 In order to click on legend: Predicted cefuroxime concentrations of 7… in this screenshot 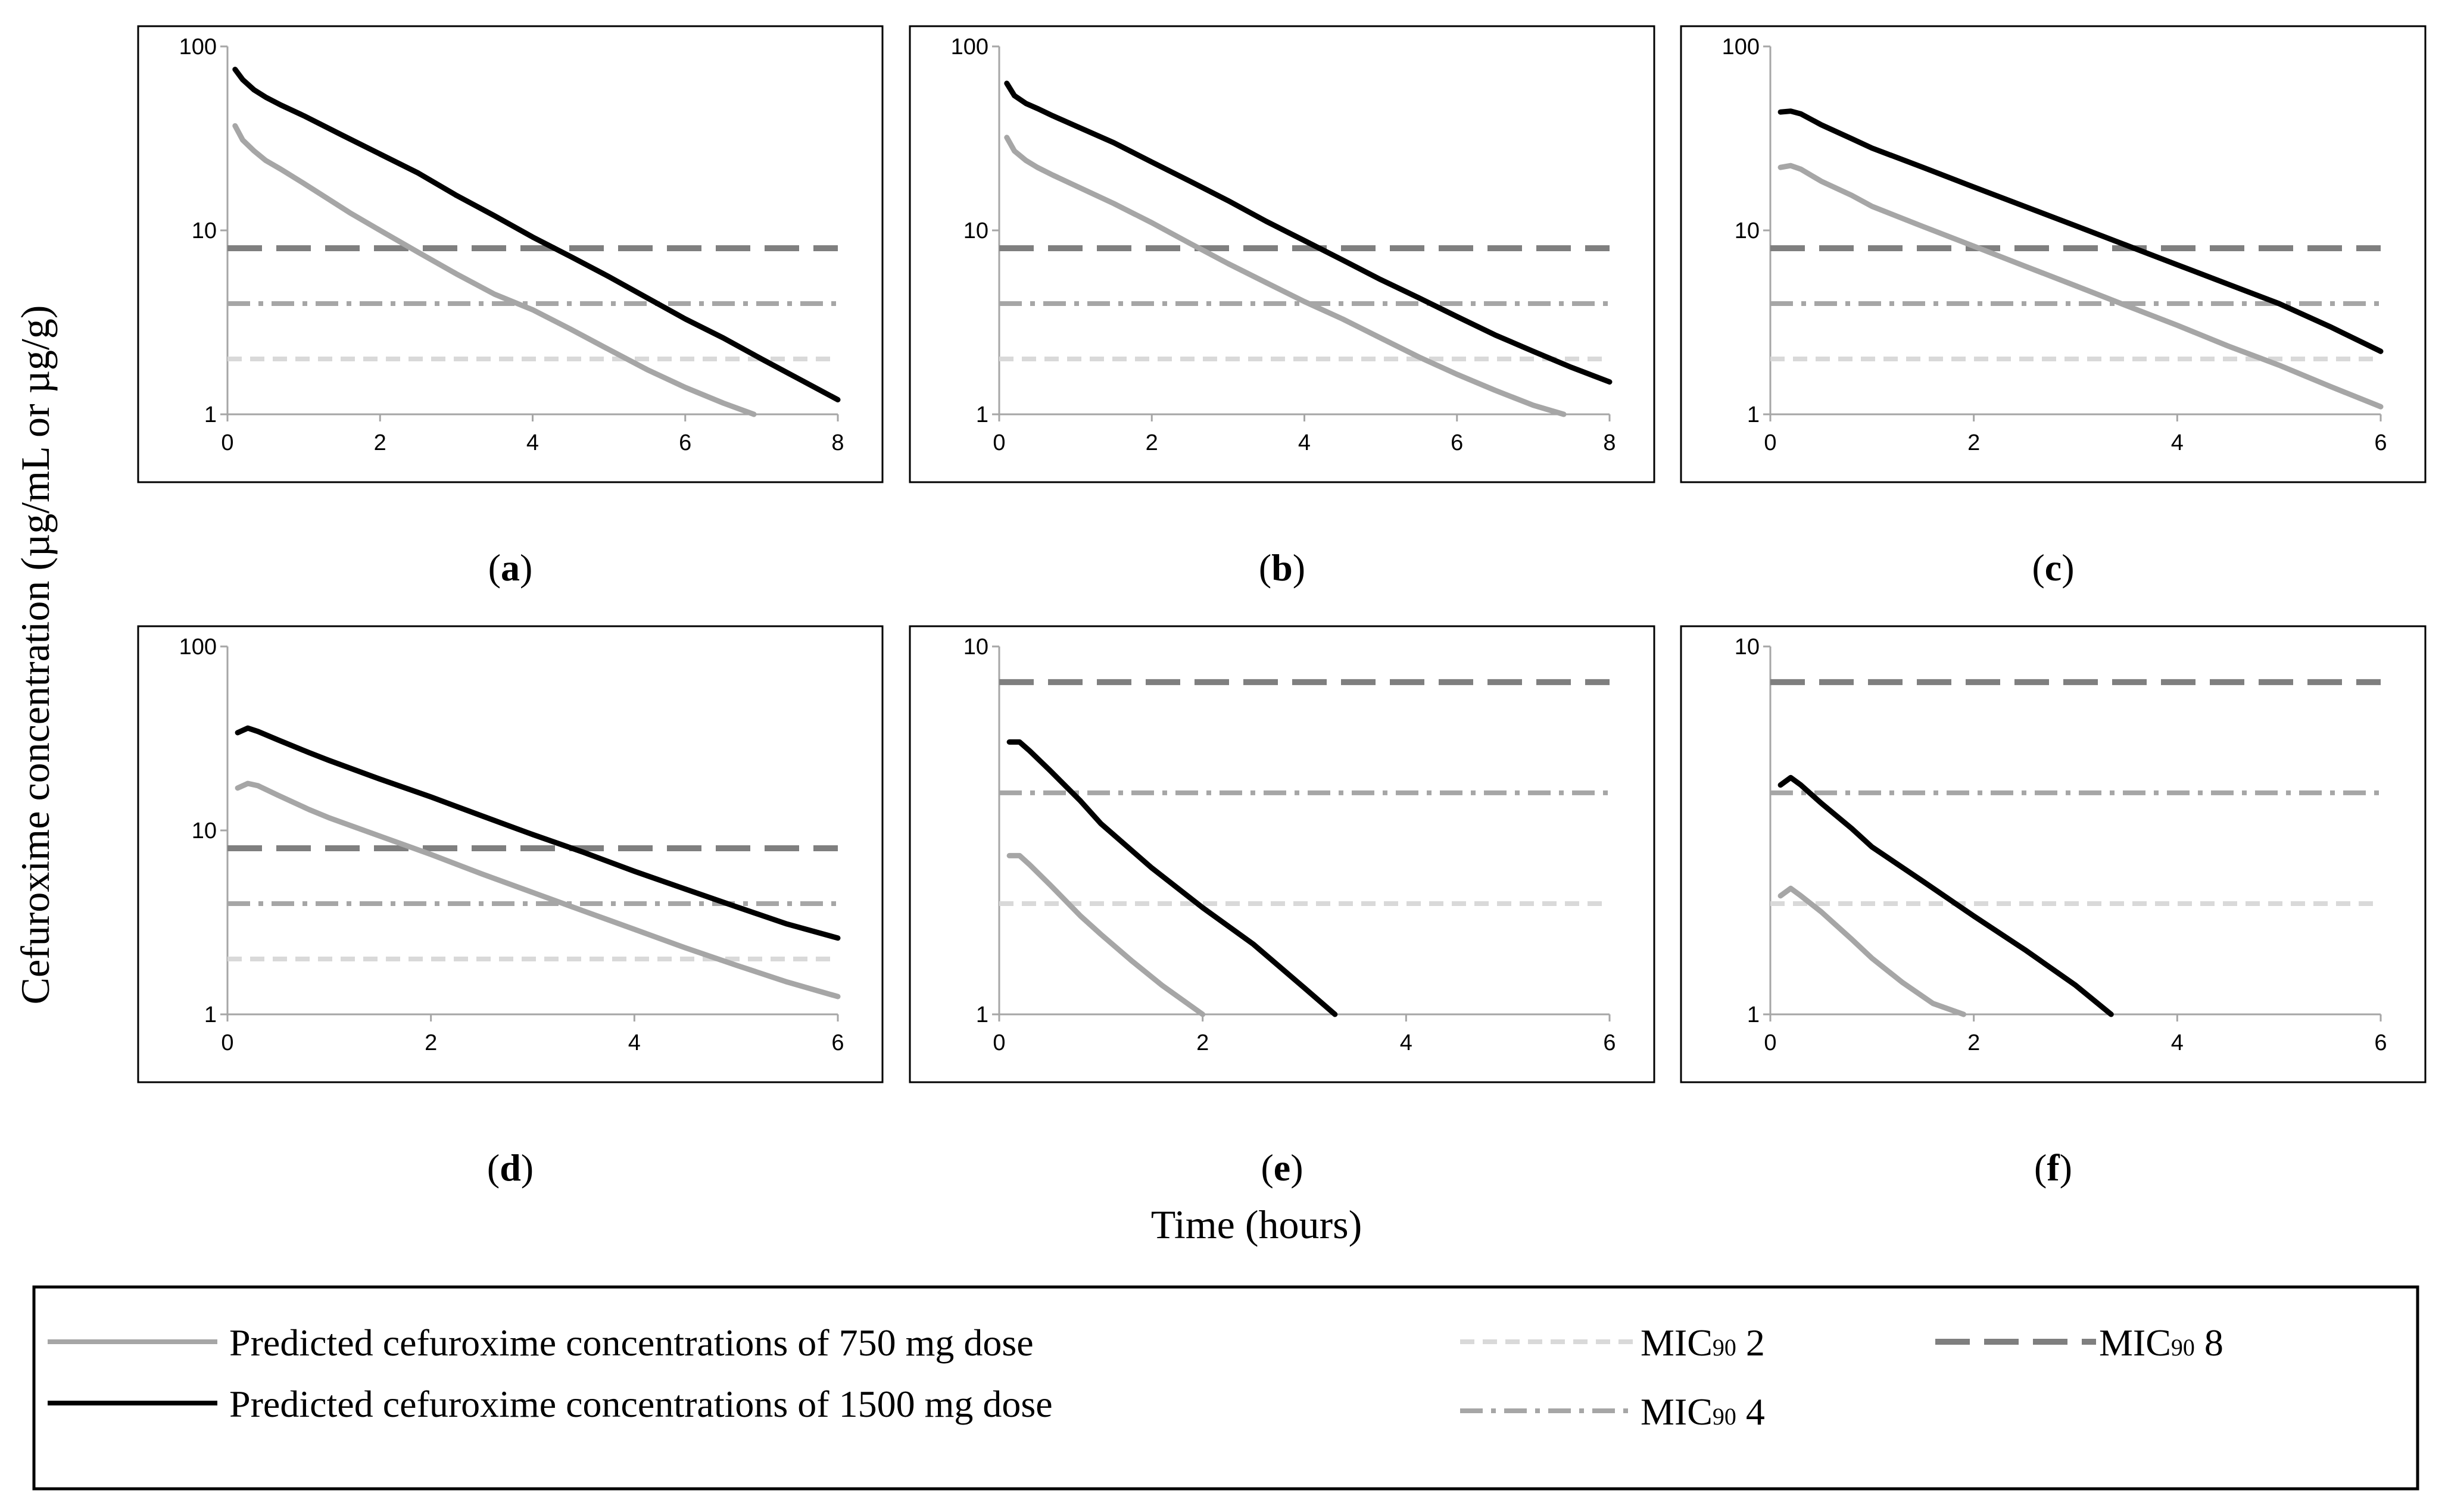, I will do `click(1225, 1388)`.